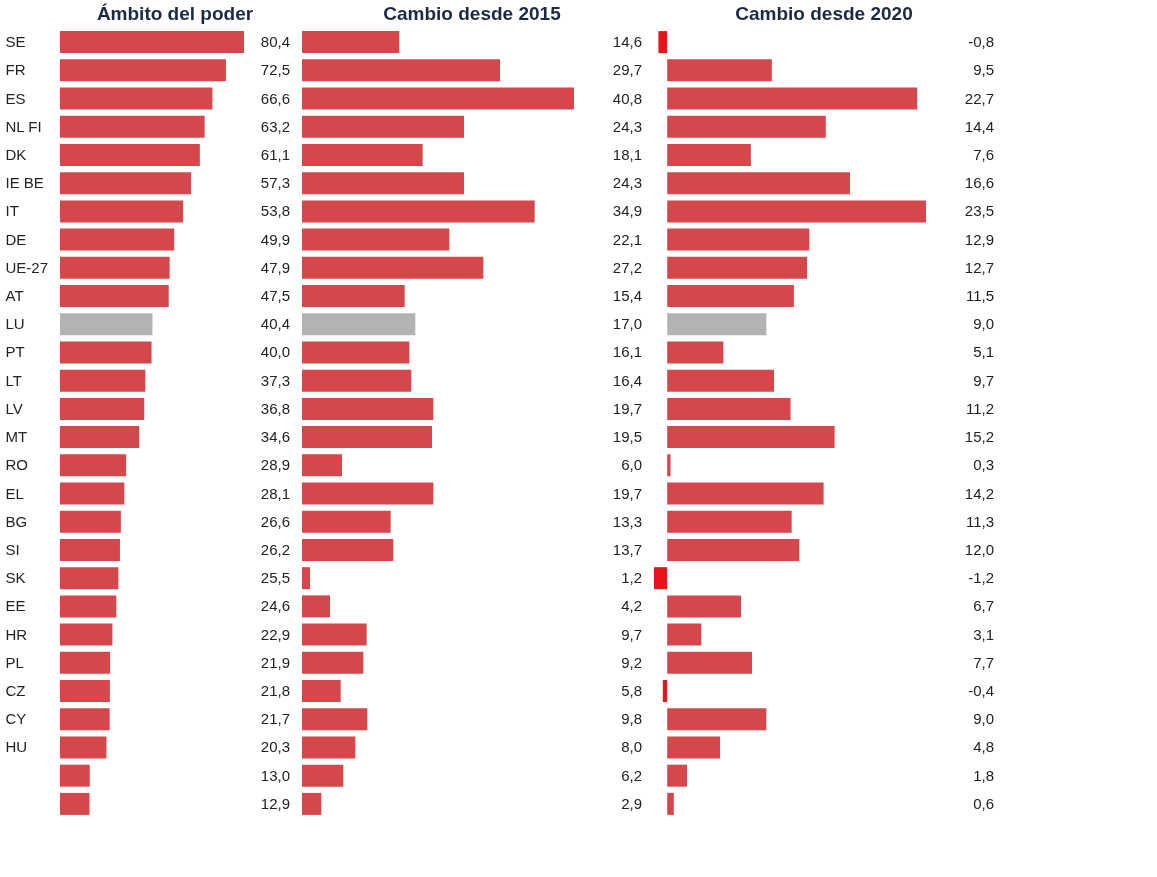 This screenshot has width=1157, height=877. Describe the element at coordinates (631, 747) in the screenshot. I see `data-label: 8,0` at that location.